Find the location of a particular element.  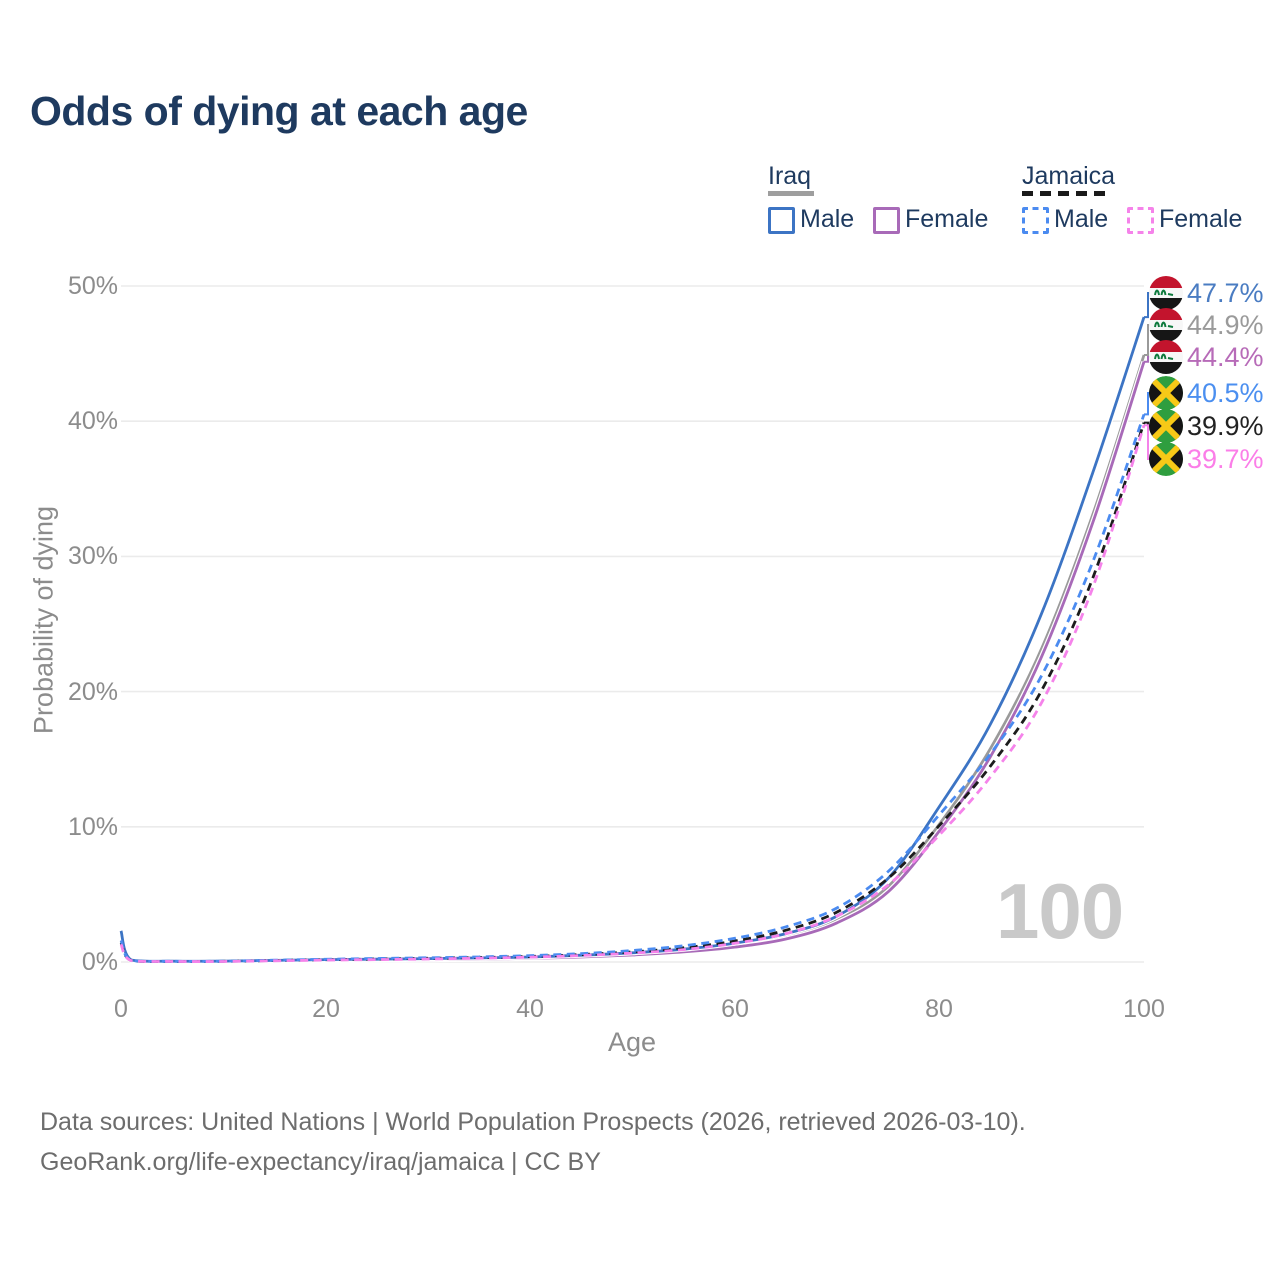

end-label-jamaica-both: 39.9% is located at coordinates (1225, 426).